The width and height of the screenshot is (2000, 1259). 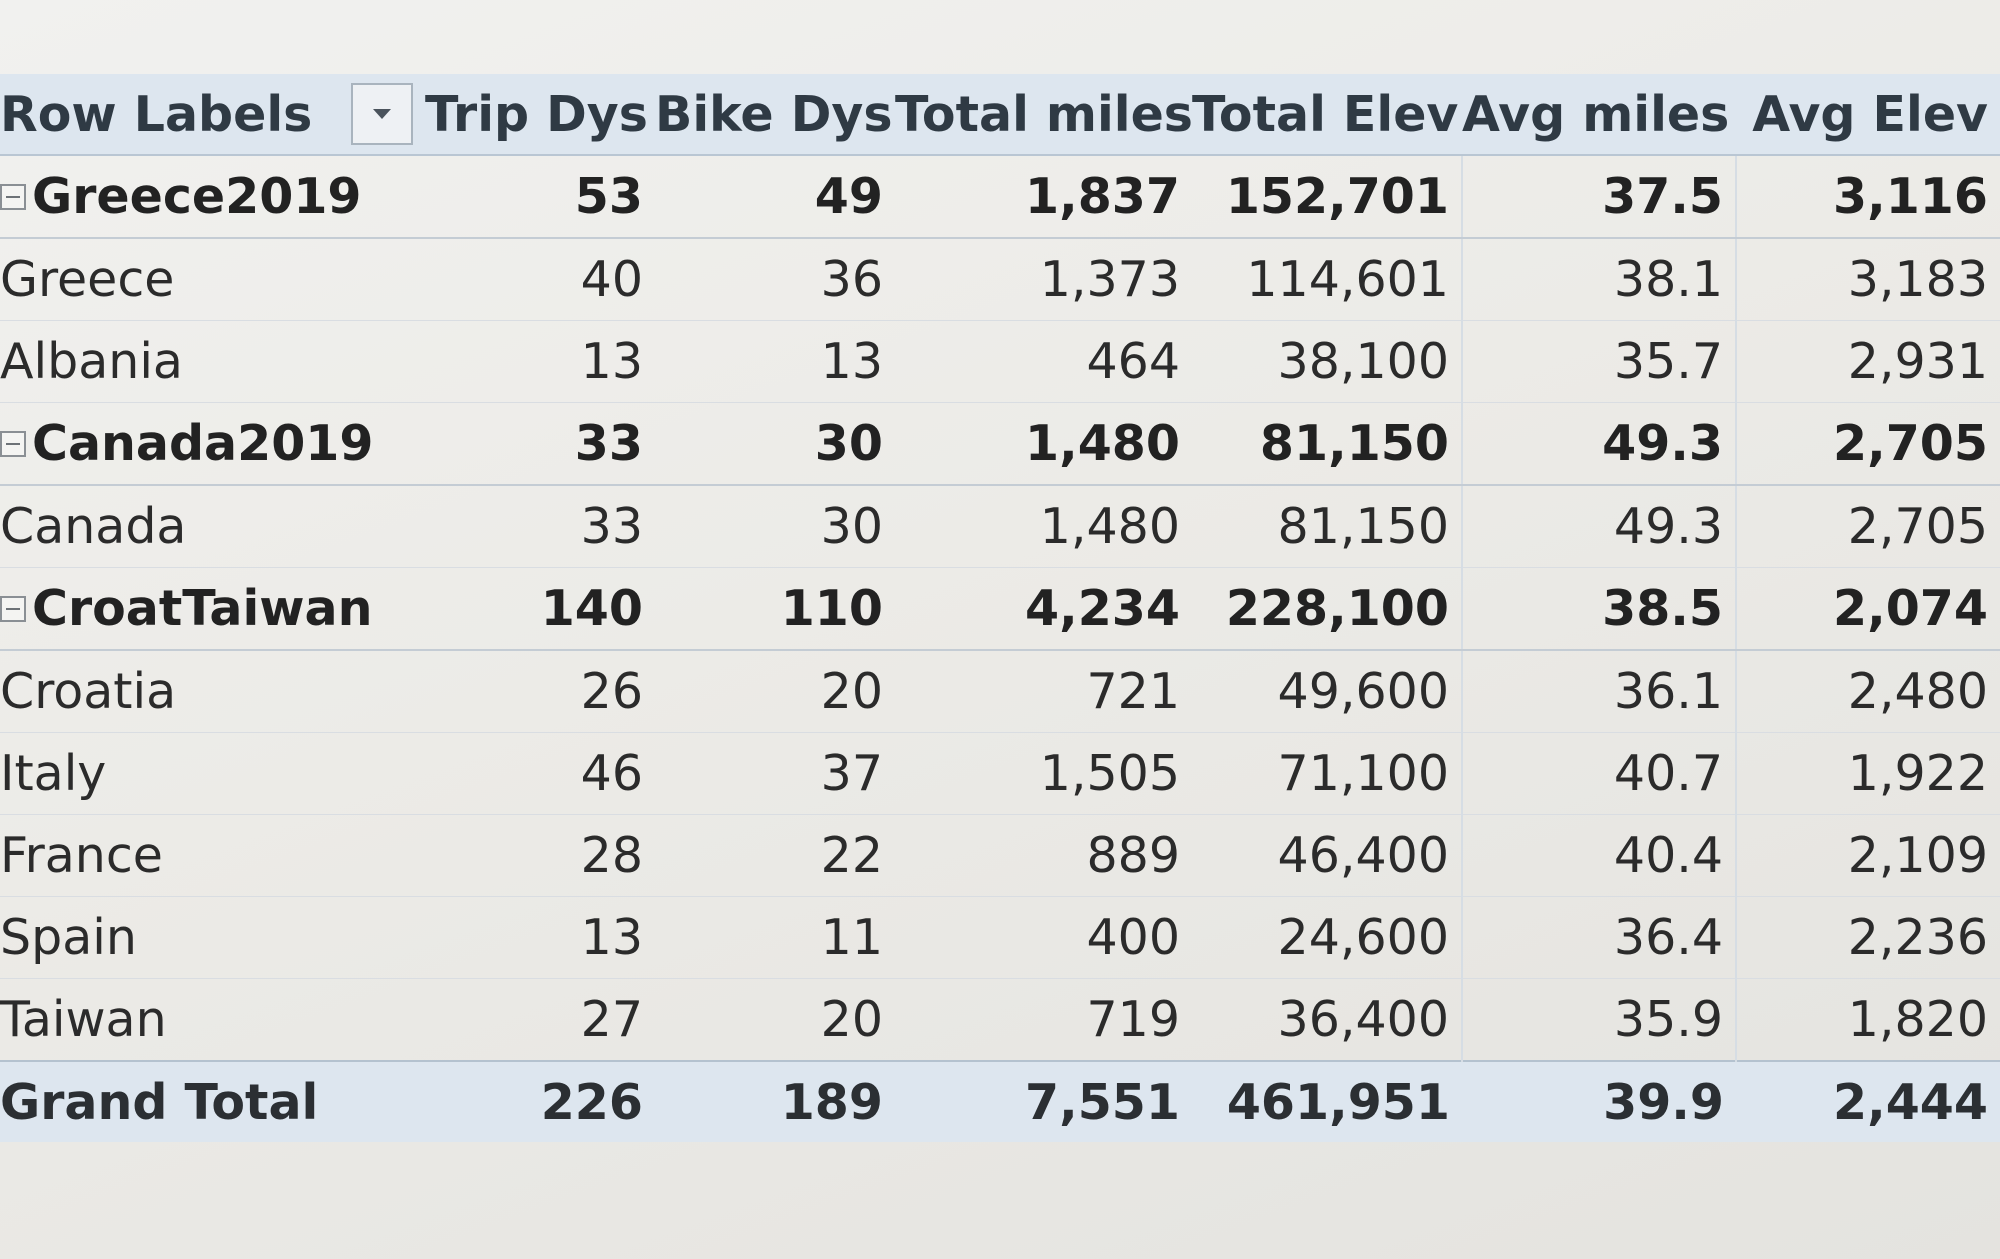 I want to click on cell-bike-dys: 49, so click(x=775, y=197).